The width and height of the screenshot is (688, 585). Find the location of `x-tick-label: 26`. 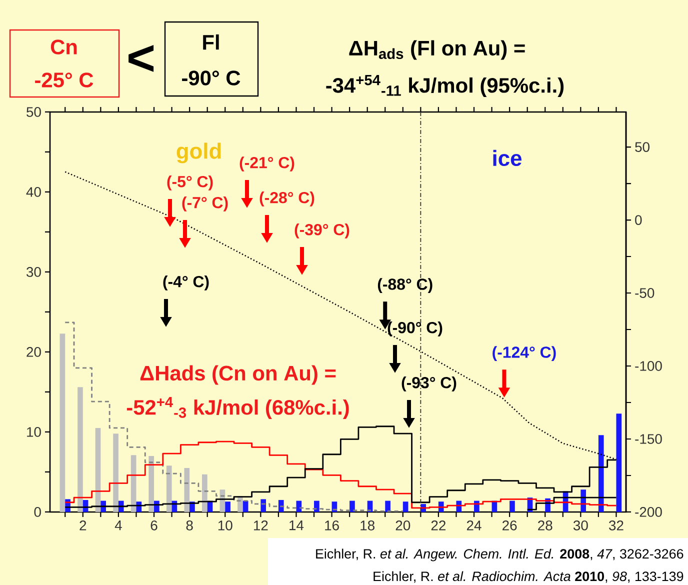

x-tick-label: 26 is located at coordinates (509, 525).